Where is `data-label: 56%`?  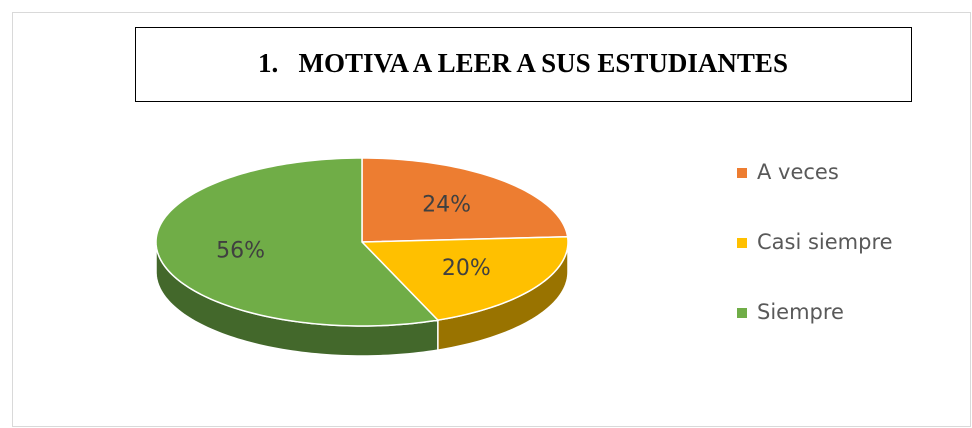
data-label: 56% is located at coordinates (240, 250).